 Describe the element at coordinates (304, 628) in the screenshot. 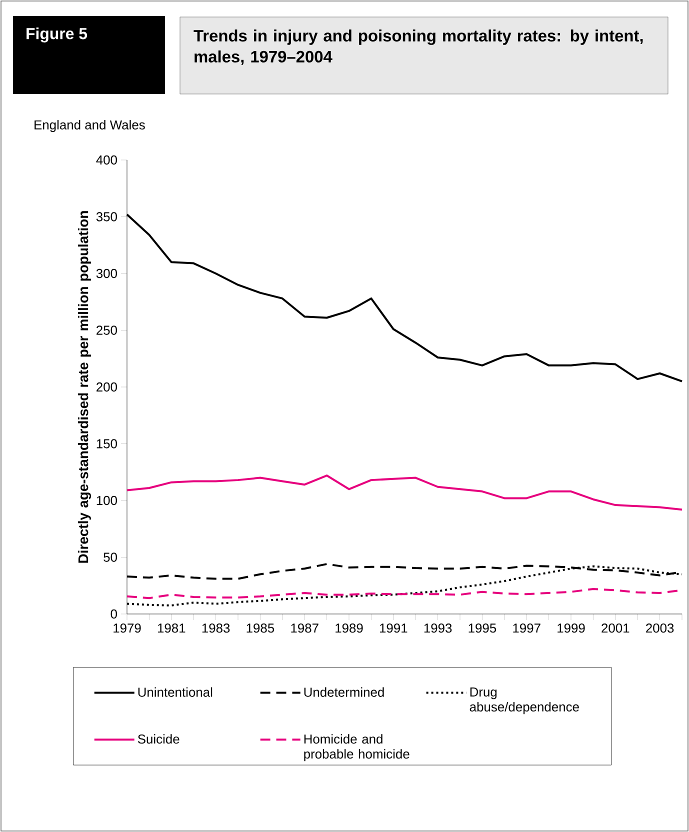

I see `x-tick-label: 1987` at that location.